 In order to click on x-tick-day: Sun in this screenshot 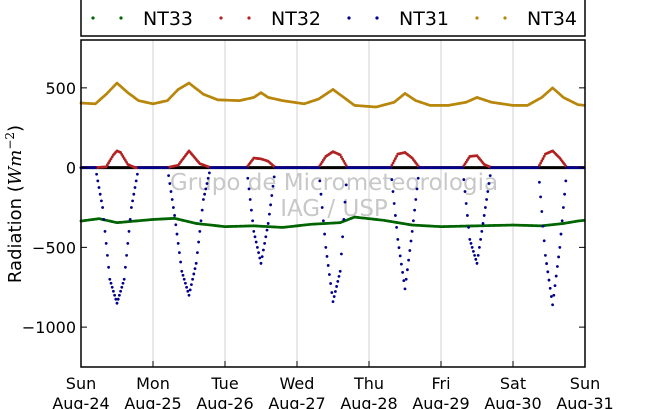, I will do `click(585, 383)`.